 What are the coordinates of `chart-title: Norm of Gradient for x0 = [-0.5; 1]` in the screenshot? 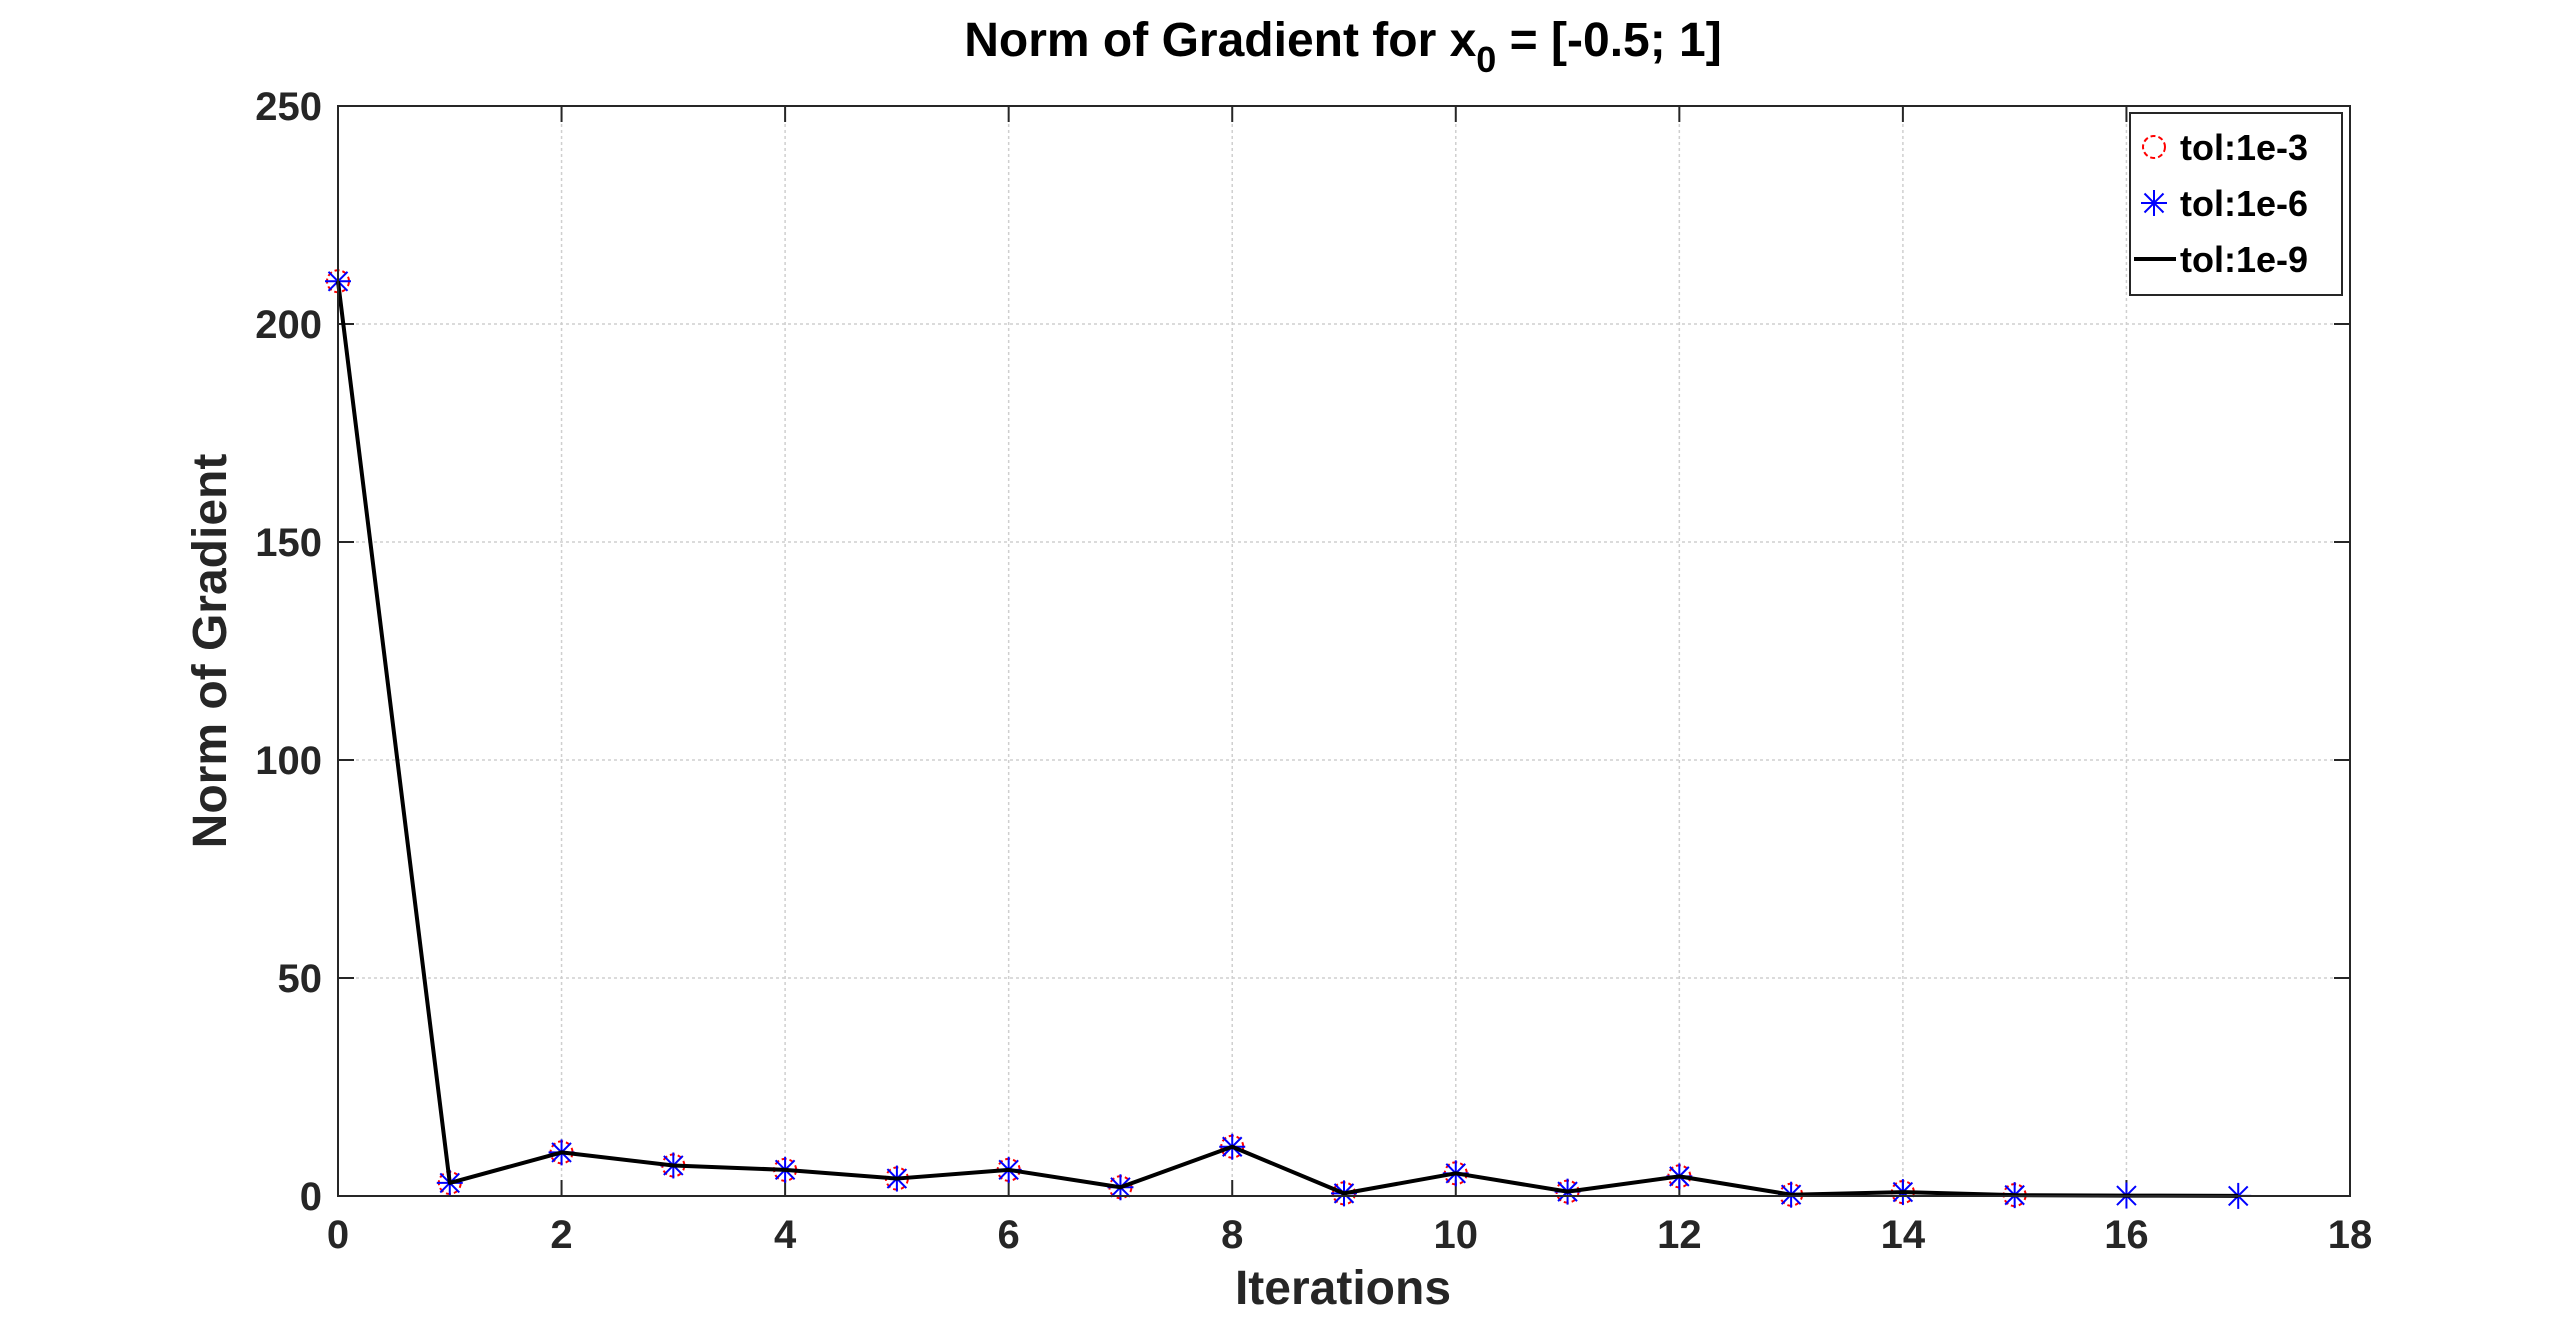 It's located at (1342, 47).